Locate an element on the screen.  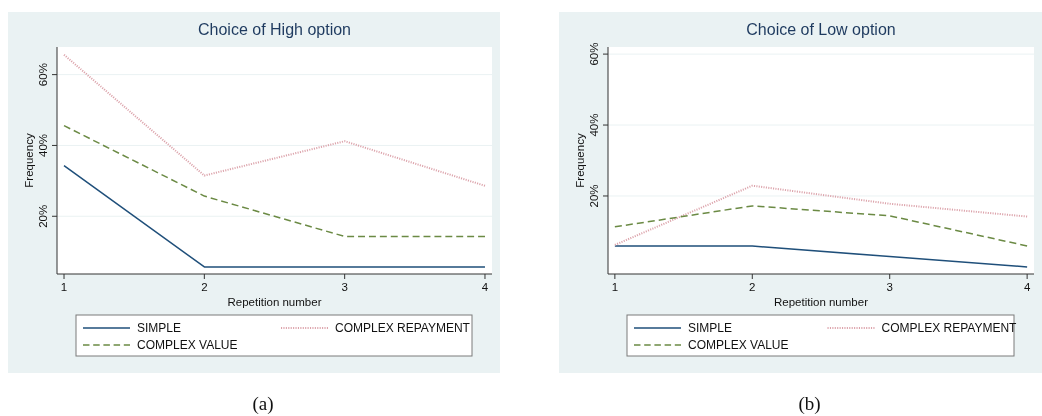
text: (b) is located at coordinates (809, 403).